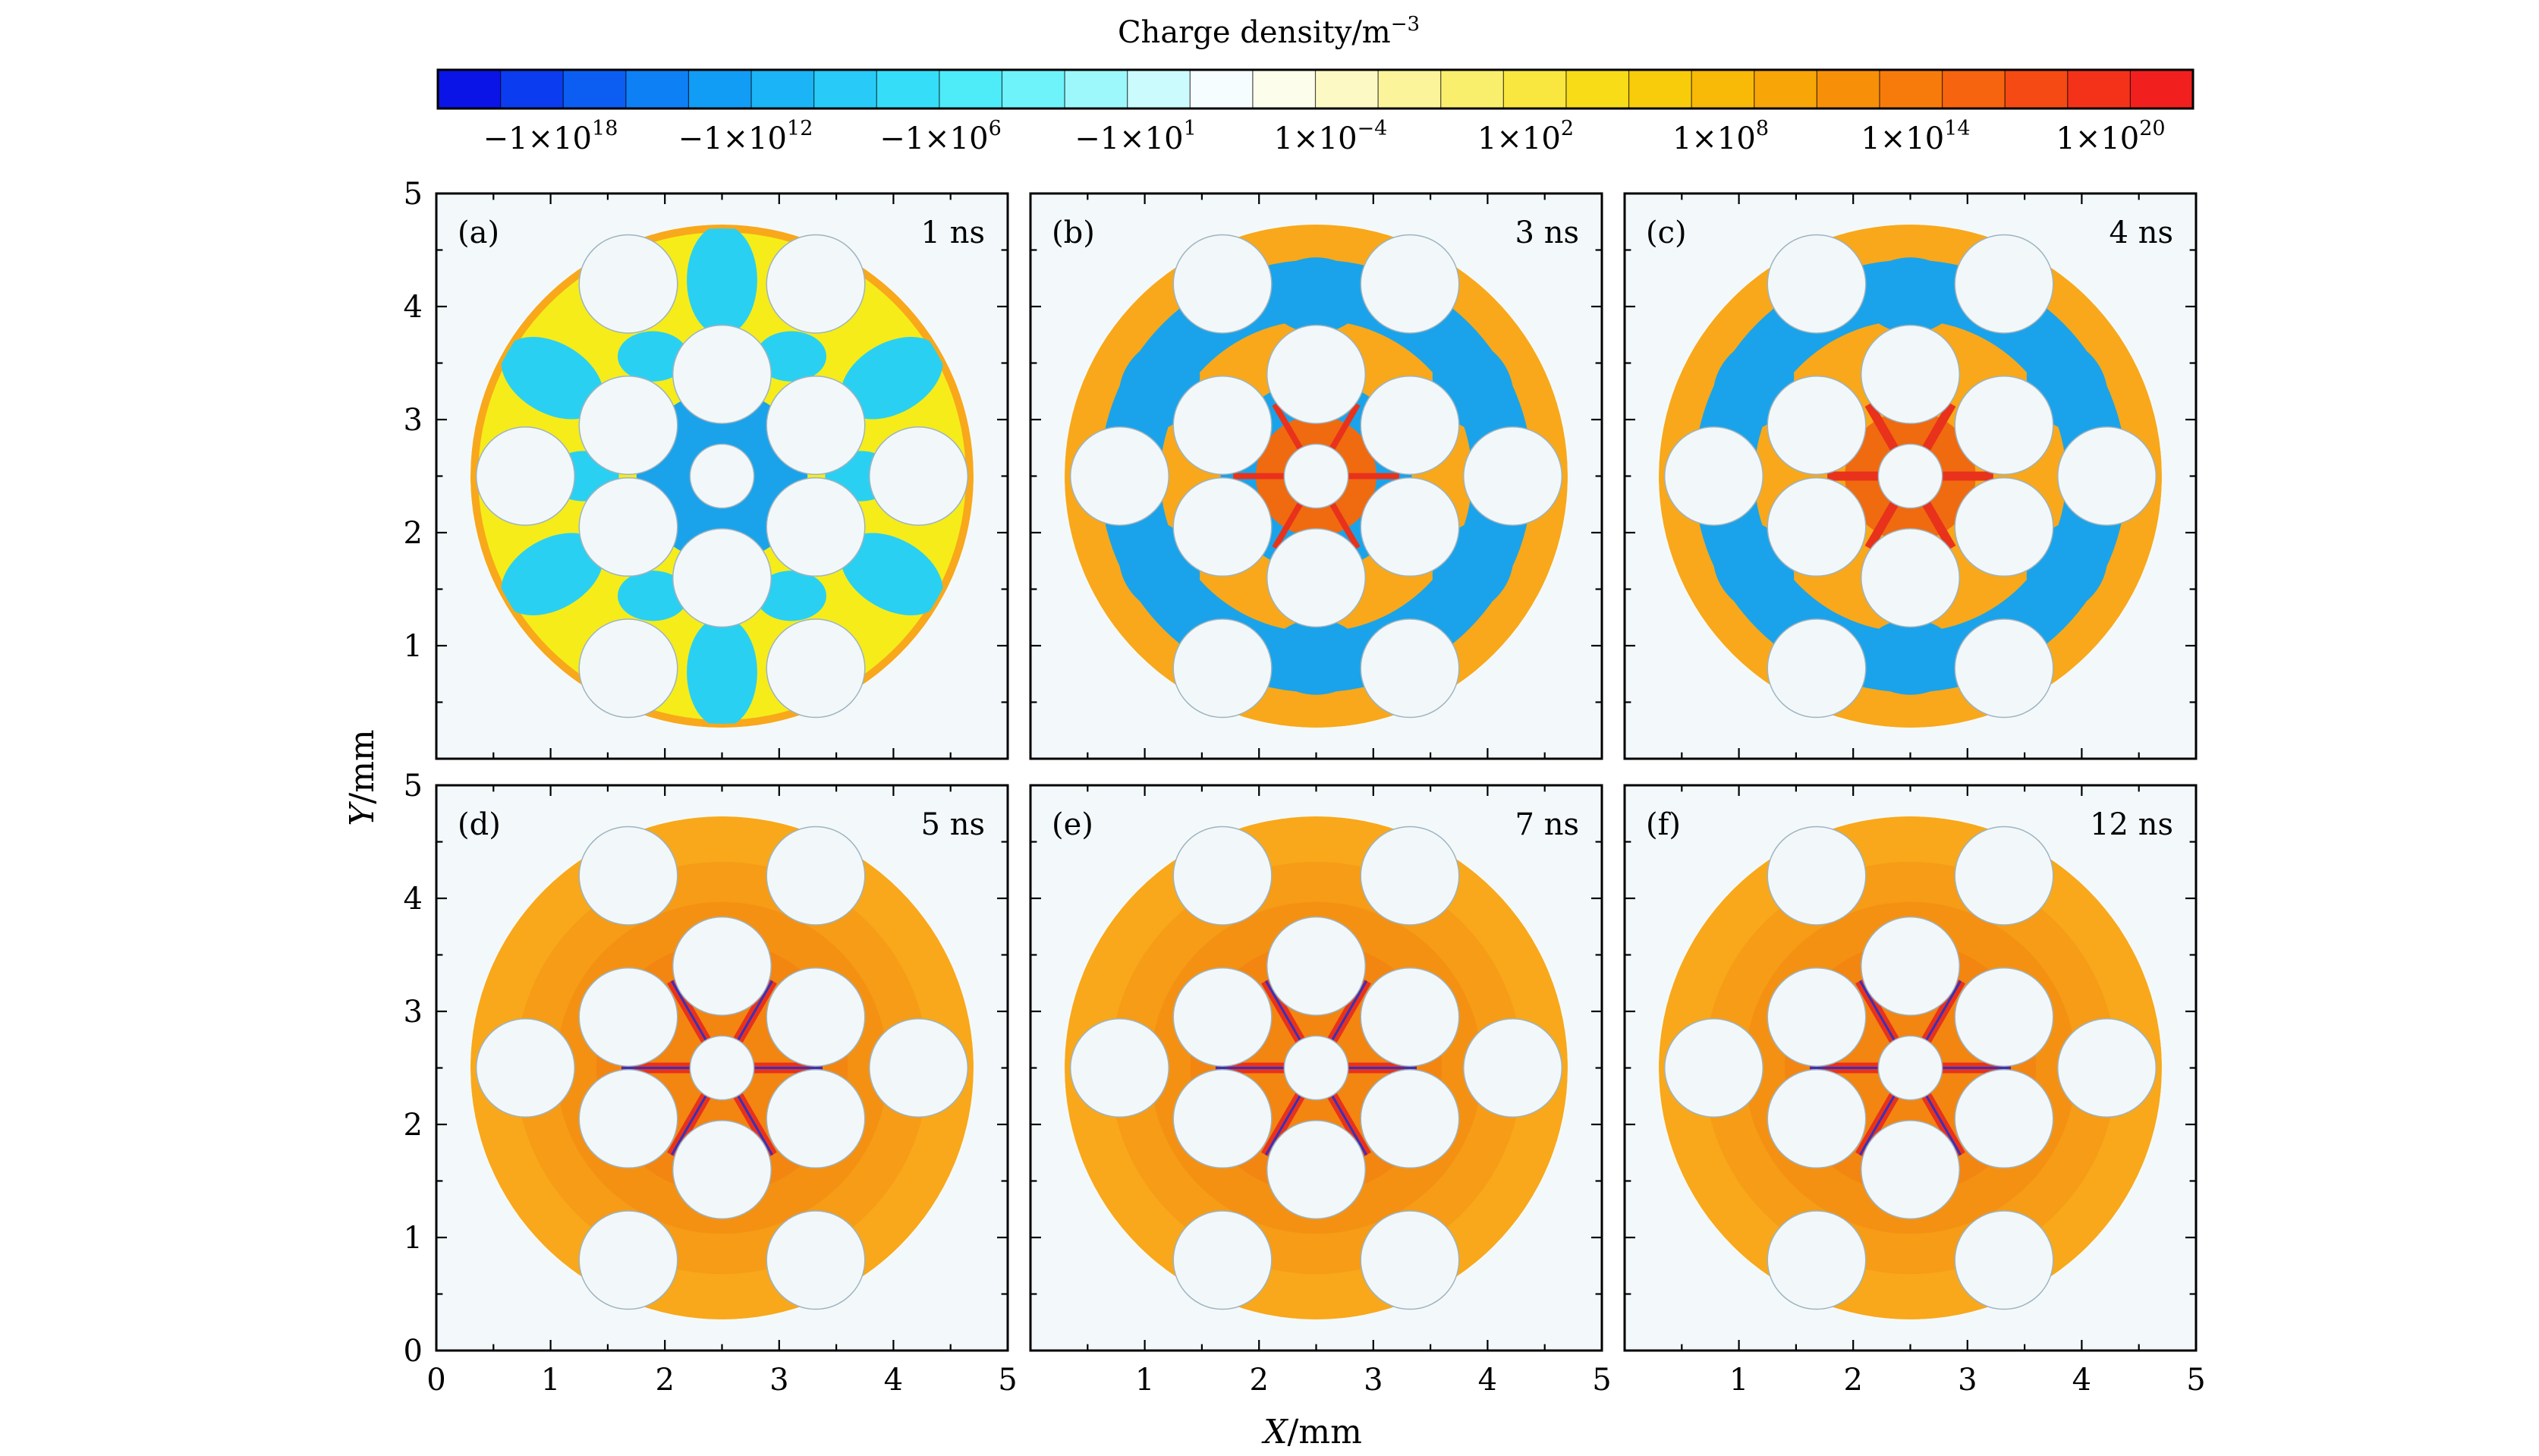 Image resolution: width=2539 pixels, height=1456 pixels. I want to click on panel-label: (f), so click(1663, 824).